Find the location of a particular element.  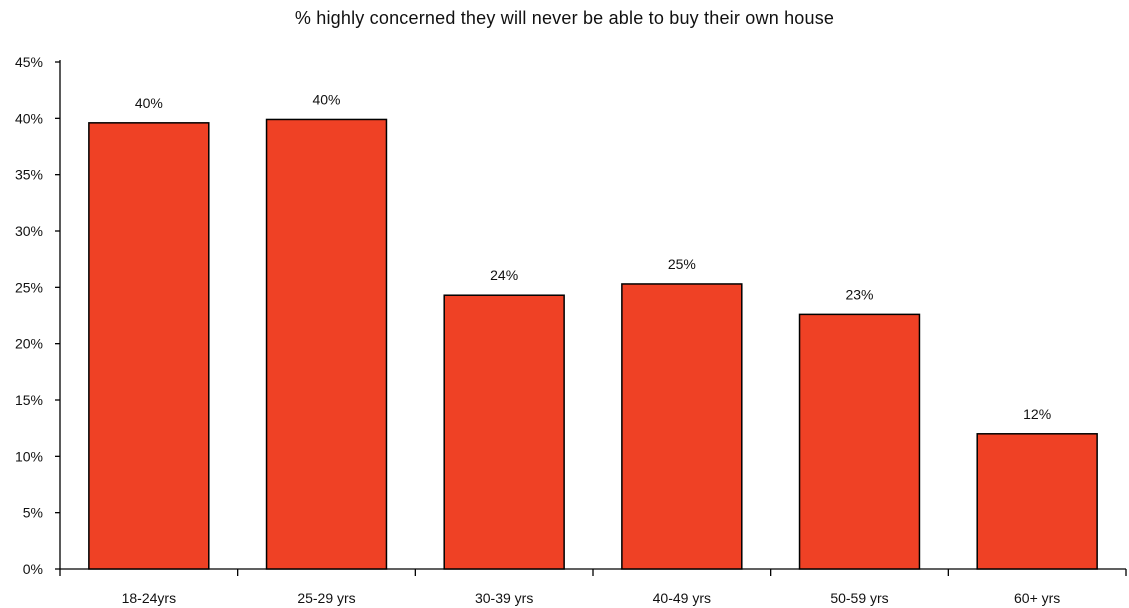

data-label: 12% is located at coordinates (1037, 414).